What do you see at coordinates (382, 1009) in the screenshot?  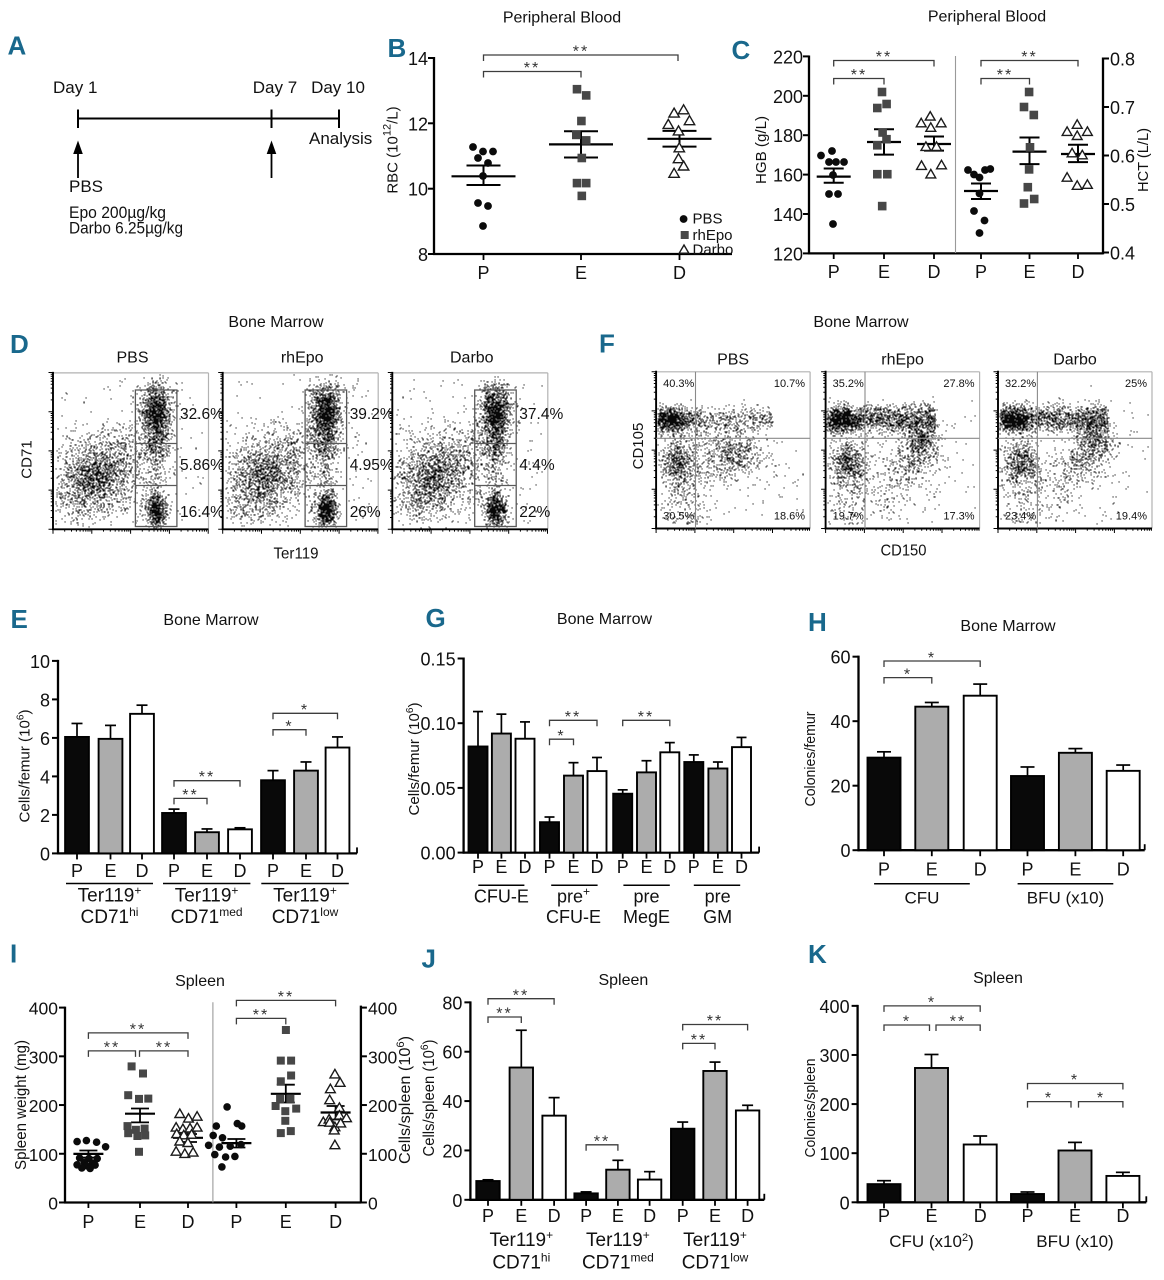 I see `svg-text: 400` at bounding box center [382, 1009].